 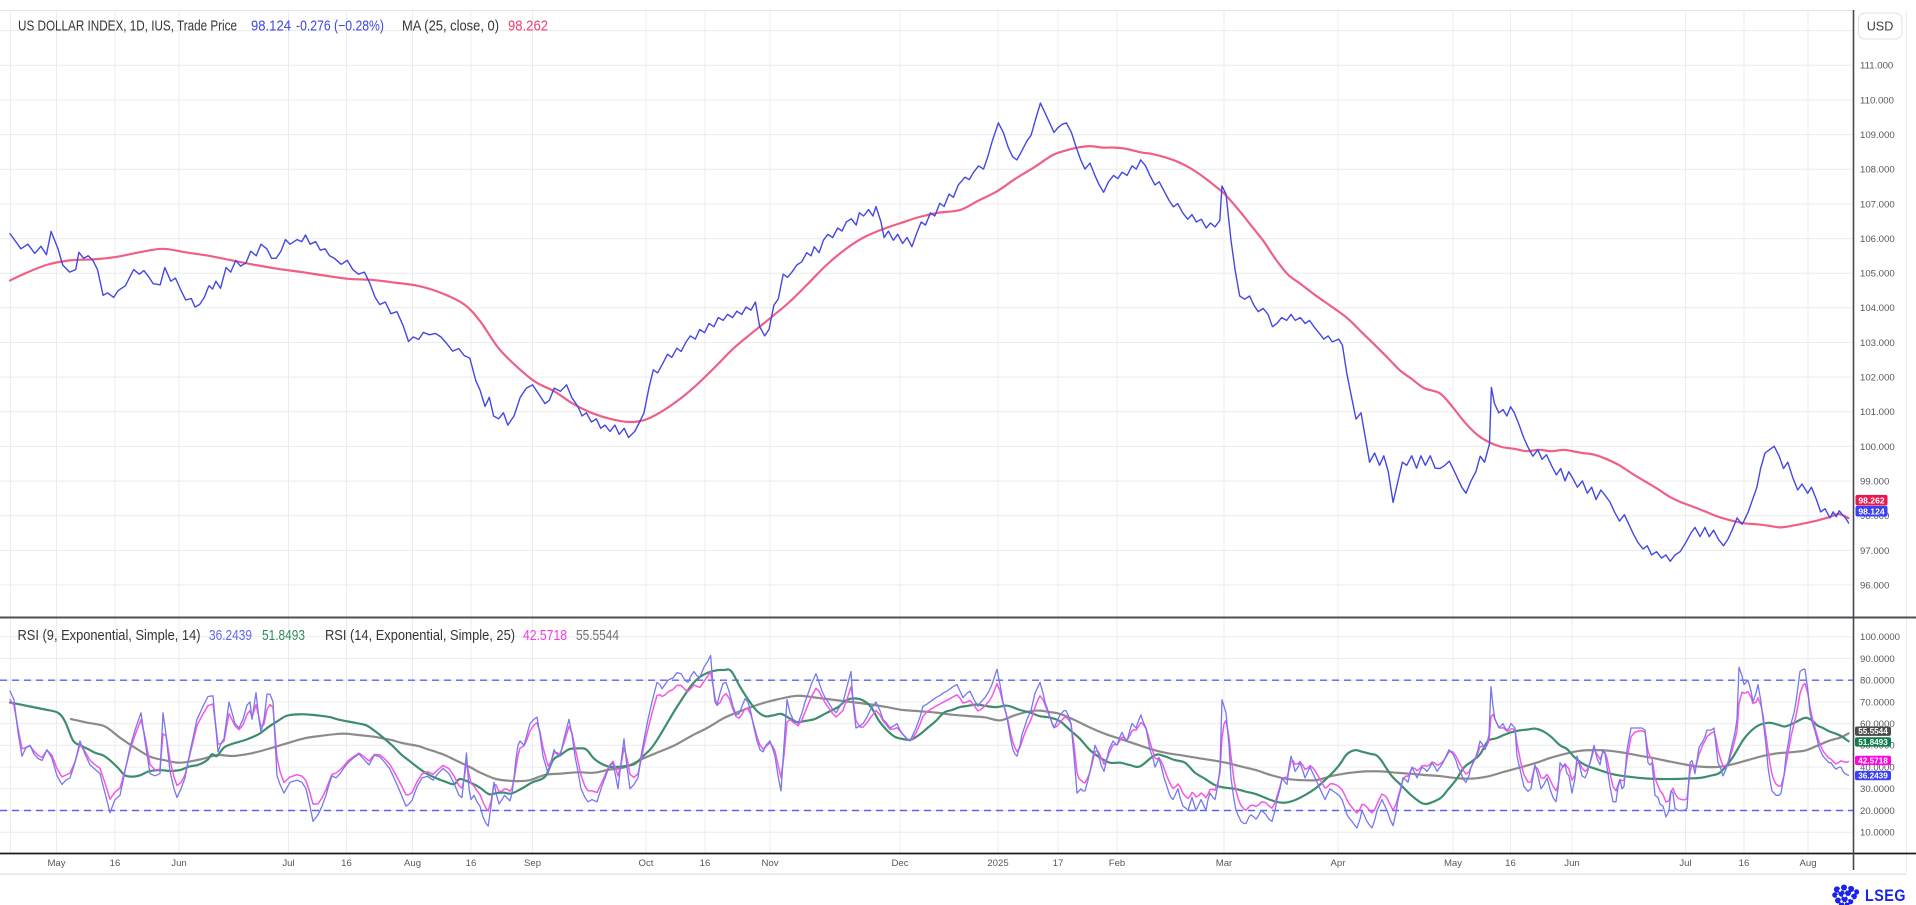 What do you see at coordinates (1877, 811) in the screenshot?
I see `svg-text: 20.0000` at bounding box center [1877, 811].